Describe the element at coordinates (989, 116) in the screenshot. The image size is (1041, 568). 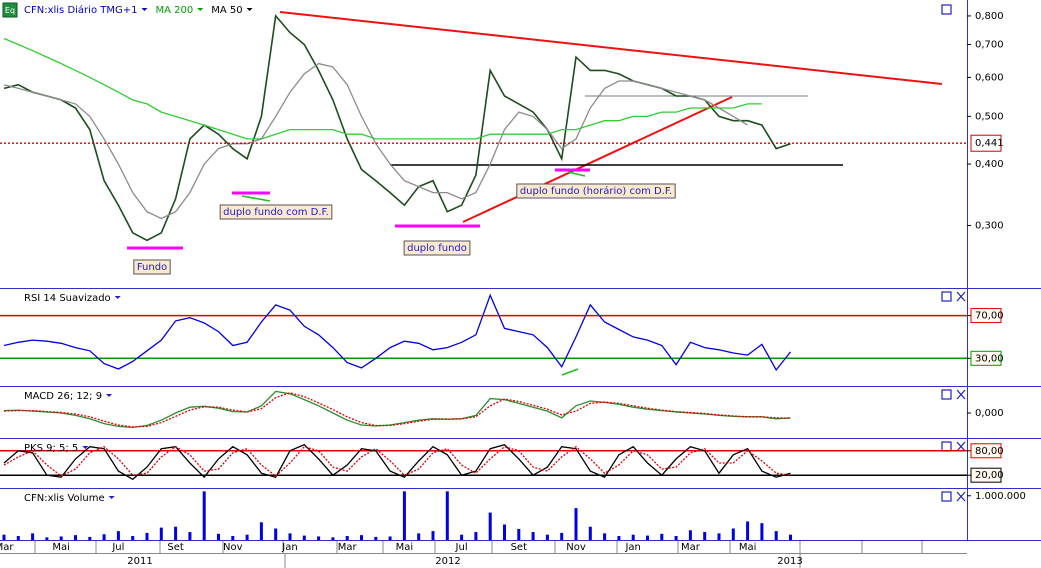
I see `y-tick-label: 0,500` at that location.